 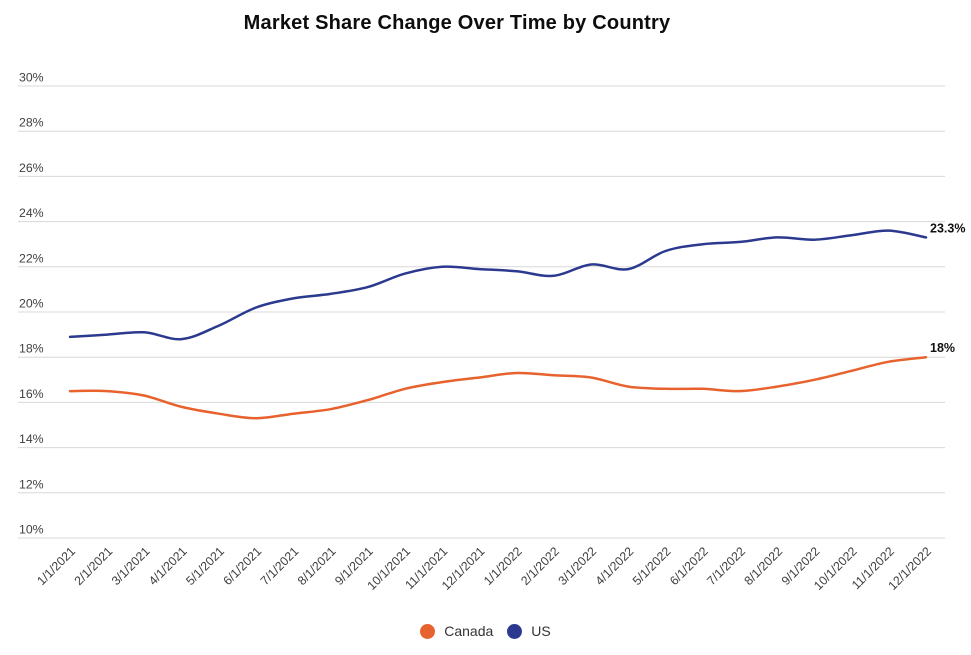 I want to click on x-tick-label: 5/1/2022, so click(x=652, y=566).